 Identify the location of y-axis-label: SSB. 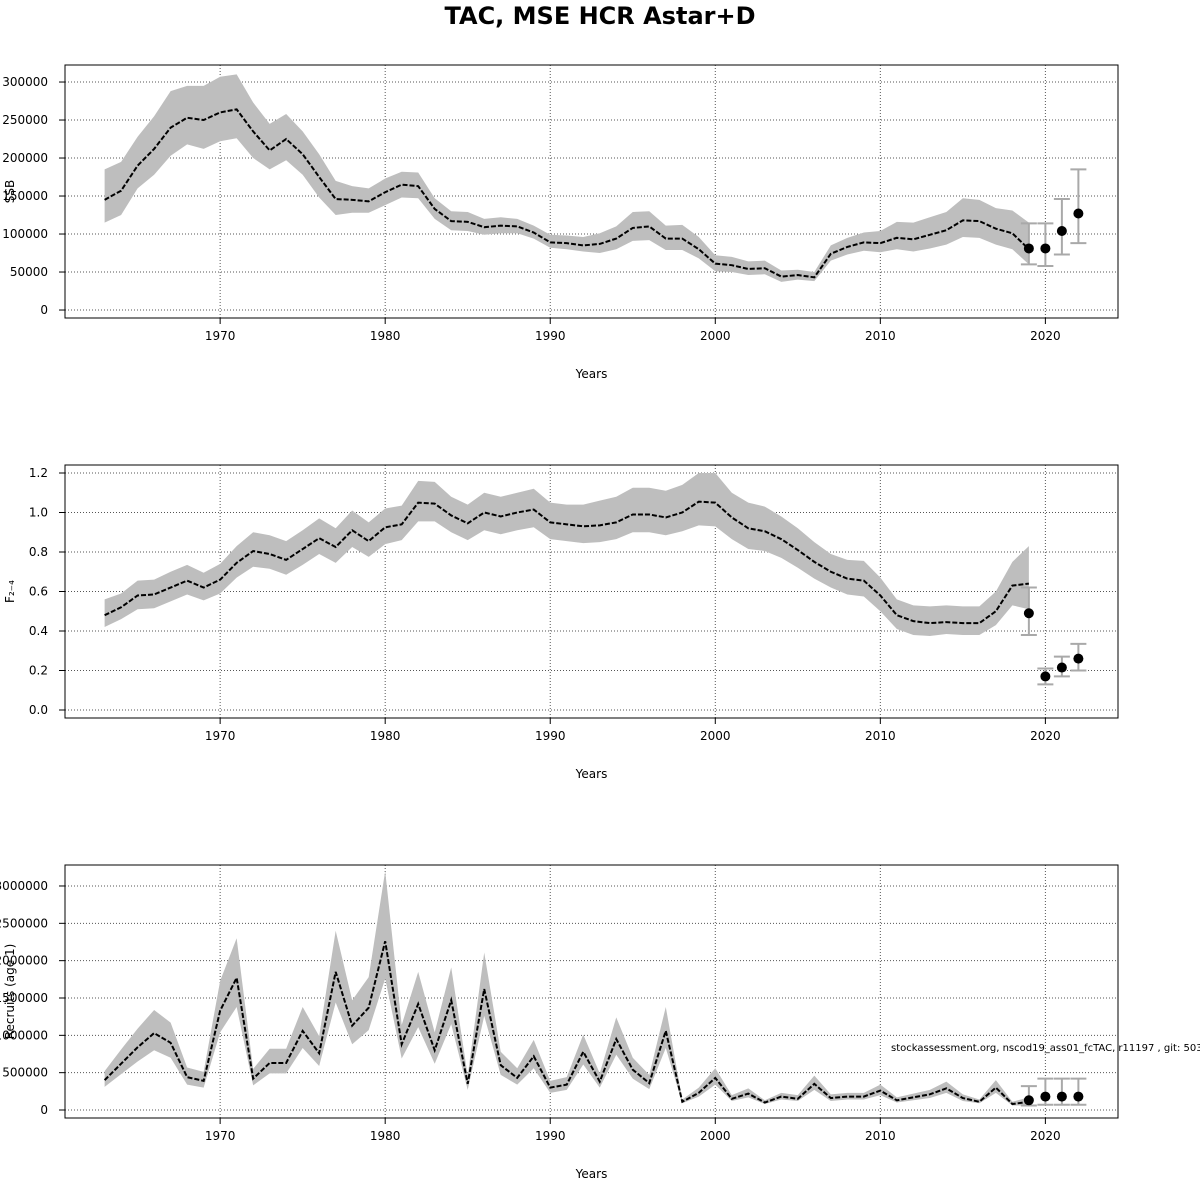
(10, 191).